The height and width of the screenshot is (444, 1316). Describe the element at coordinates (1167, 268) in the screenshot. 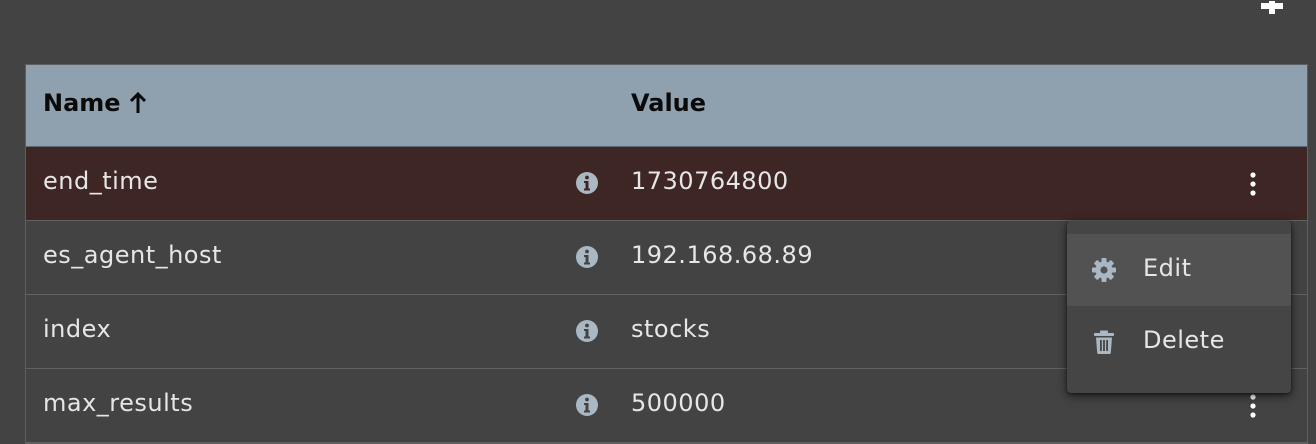

I see `menu-item-label: Edit` at that location.